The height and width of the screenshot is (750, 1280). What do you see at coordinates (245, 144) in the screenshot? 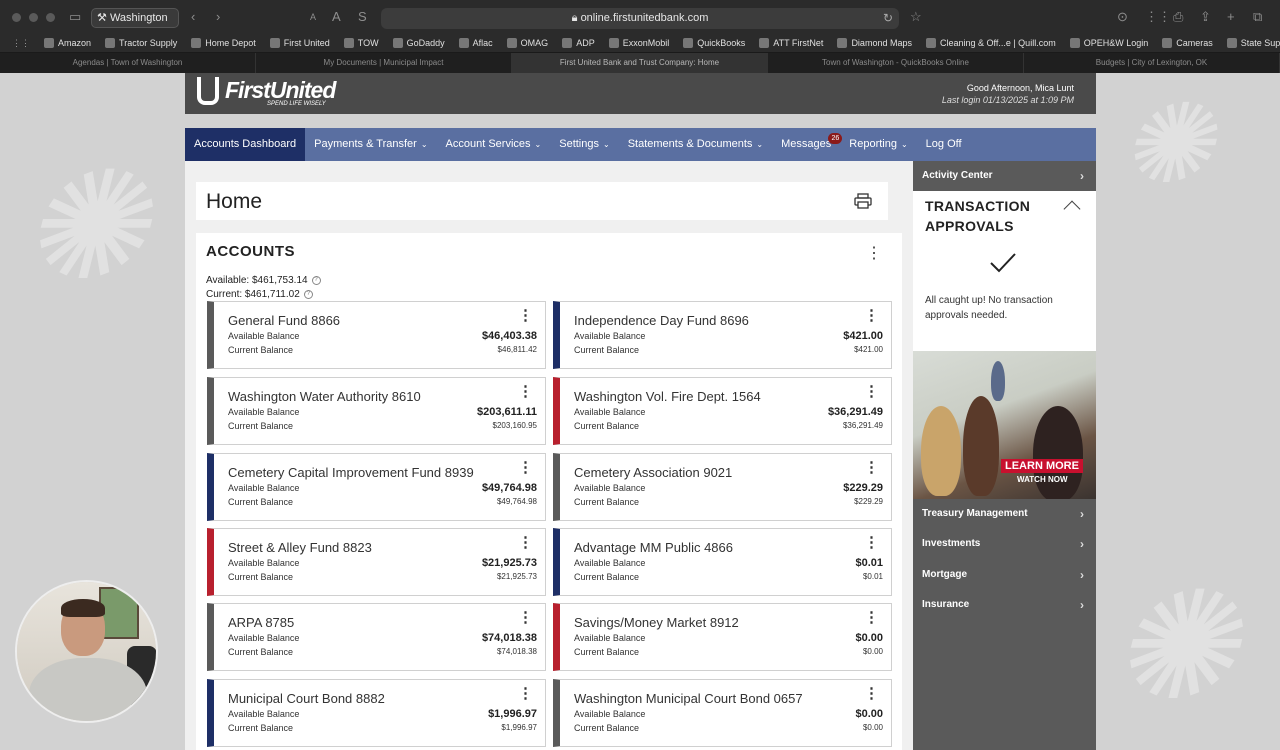
I see `nav-accounts-dashboard: Accounts Dashboard` at bounding box center [245, 144].